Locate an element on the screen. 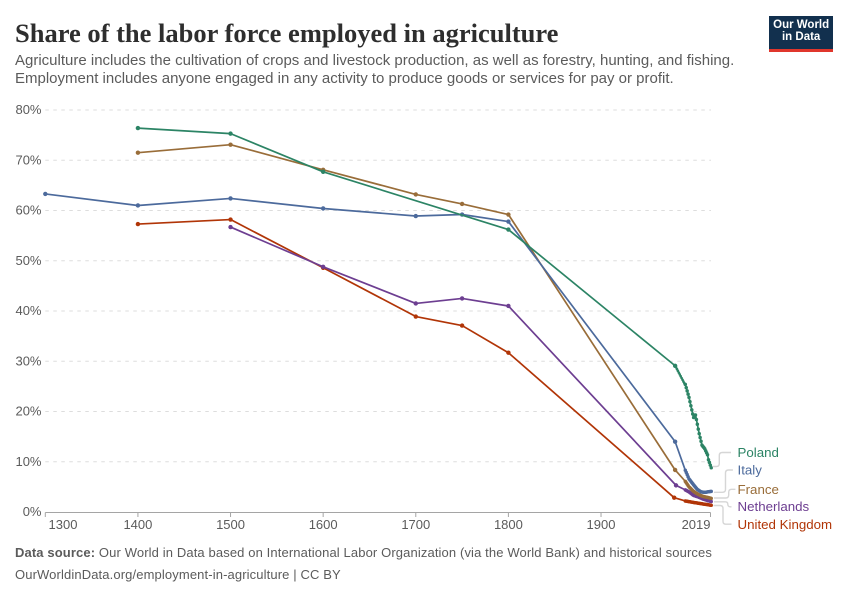 The height and width of the screenshot is (600, 850). svg-text: 70% is located at coordinates (28, 159).